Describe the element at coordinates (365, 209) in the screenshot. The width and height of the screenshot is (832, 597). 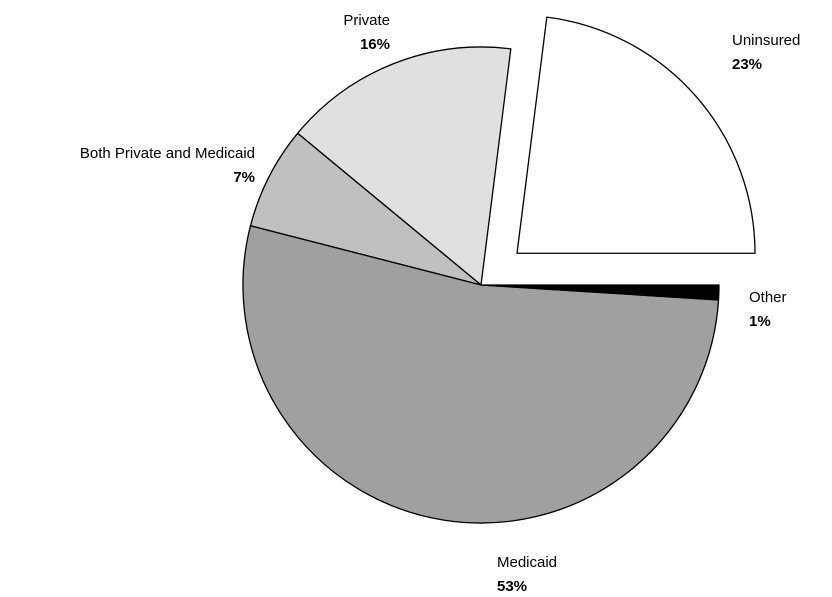
I see `pie-slice-both-private-and-medicaid` at that location.